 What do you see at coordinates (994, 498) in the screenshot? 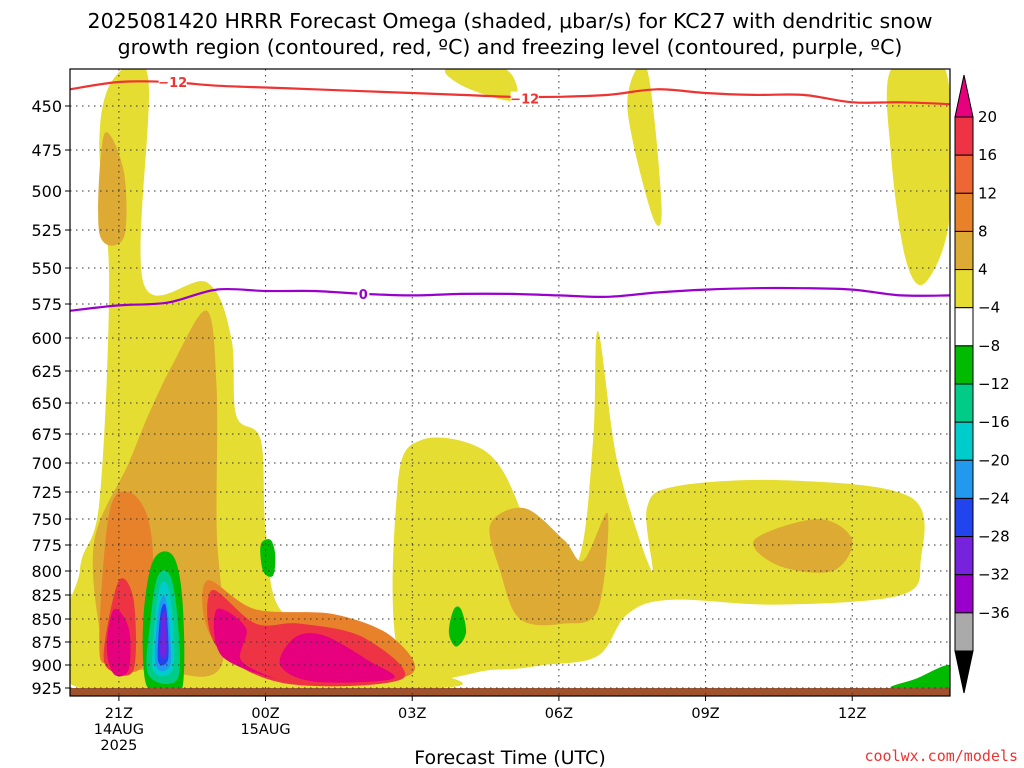
I see `colorbar-label: −24` at bounding box center [994, 498].